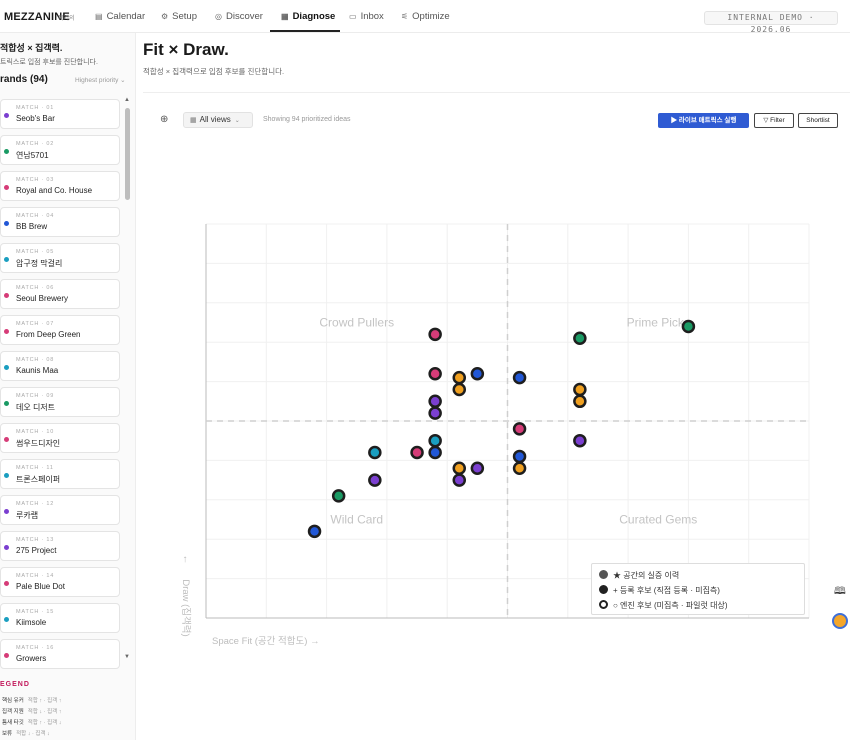 This screenshot has height=740, width=850. I want to click on quadrant-label: Prime Picks, so click(658, 323).